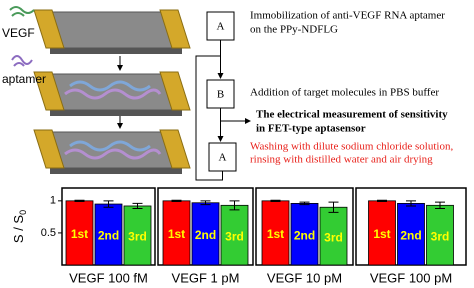  I want to click on step-box: B, so click(220, 95).